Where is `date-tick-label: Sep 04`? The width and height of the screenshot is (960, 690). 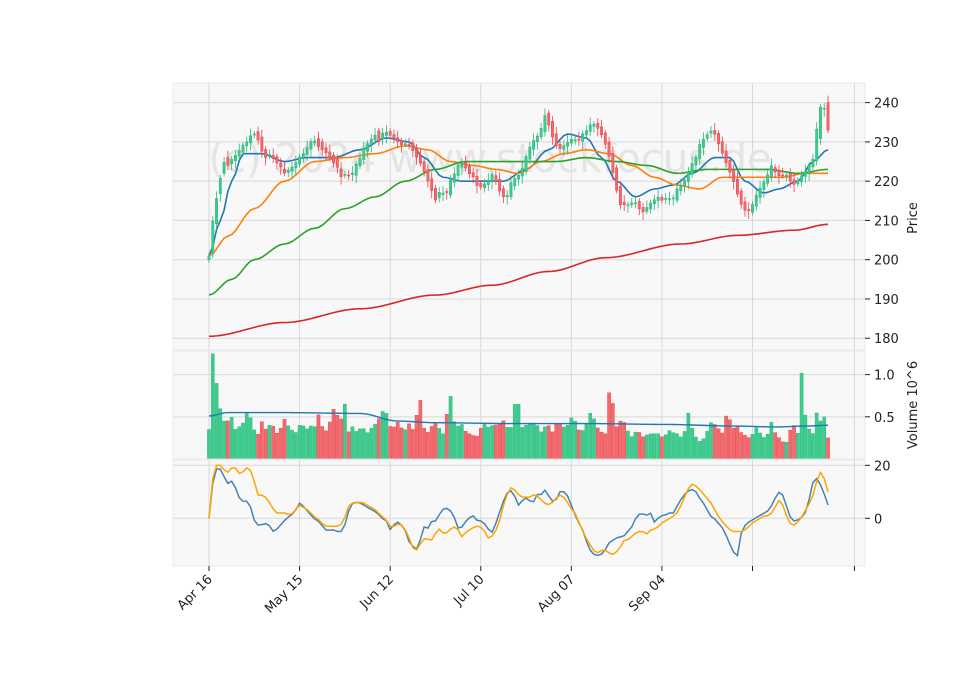
date-tick-label: Sep 04 is located at coordinates (647, 593).